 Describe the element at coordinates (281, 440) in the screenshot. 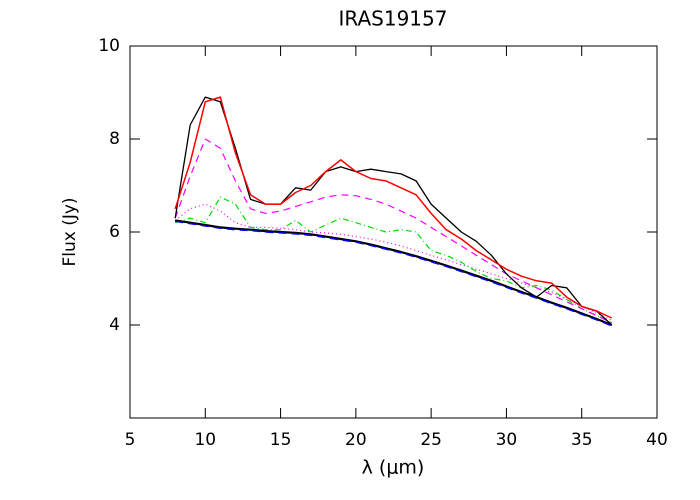

I see `x-tick-label: 15` at that location.